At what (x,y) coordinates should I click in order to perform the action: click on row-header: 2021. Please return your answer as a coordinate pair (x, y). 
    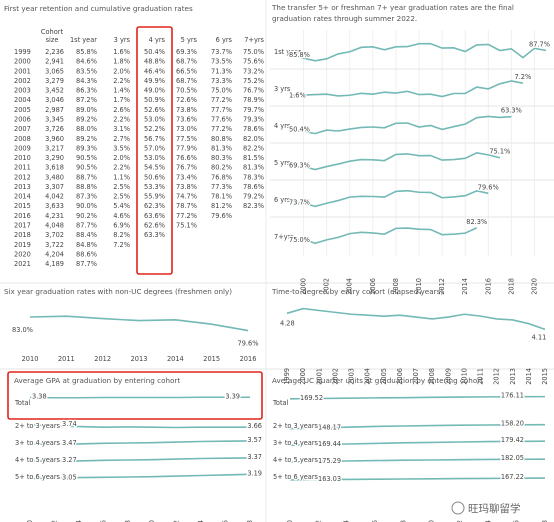
    Looking at the image, I should click on (22, 264).